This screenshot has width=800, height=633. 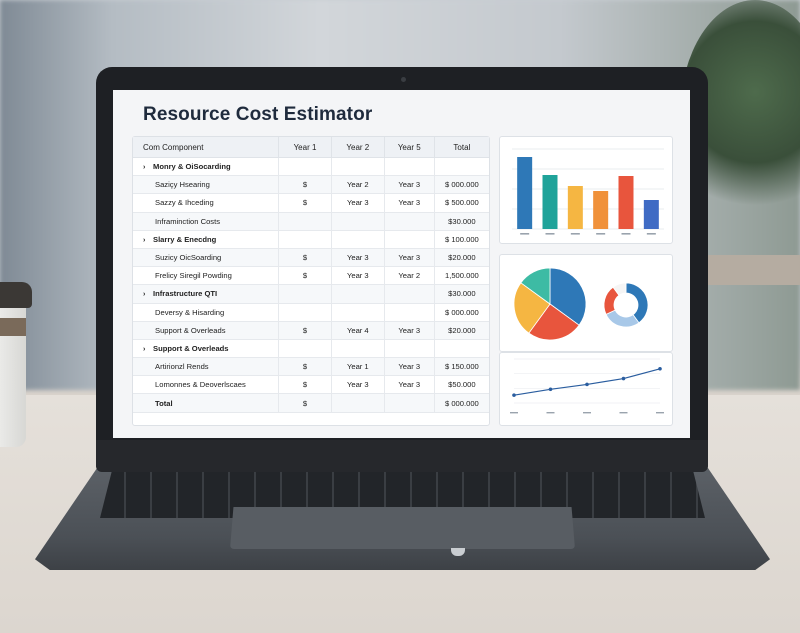 What do you see at coordinates (402, 528) in the screenshot?
I see `laptop-trackpad` at bounding box center [402, 528].